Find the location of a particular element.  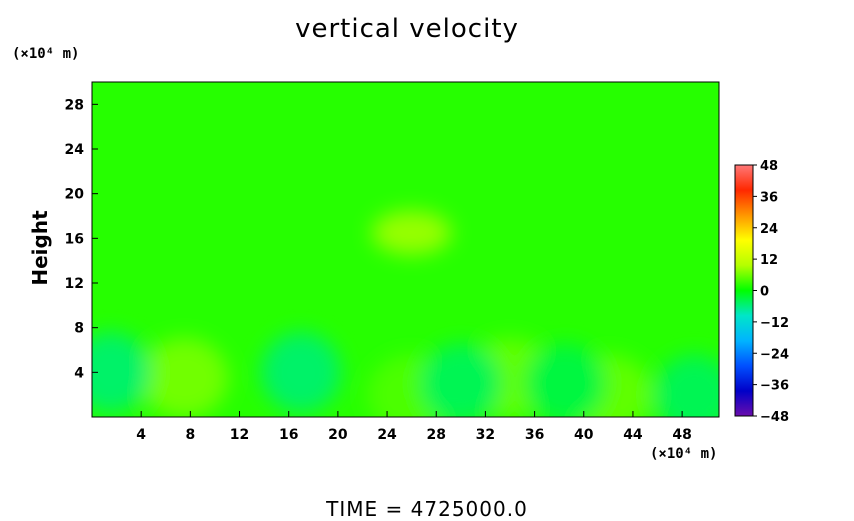

colorbar-gradient is located at coordinates (744, 290).